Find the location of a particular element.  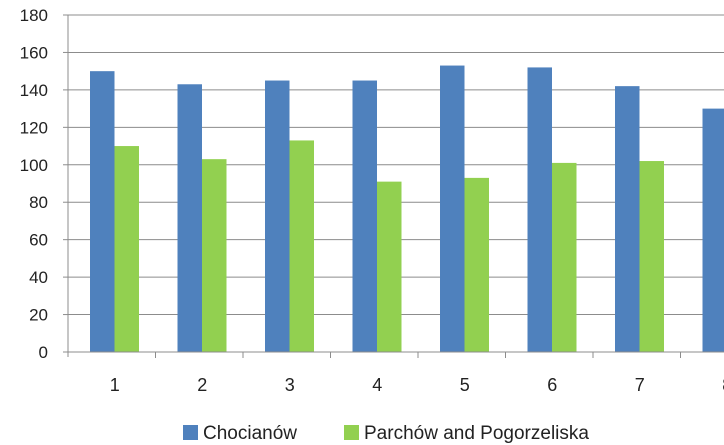

x-tick-labels: 1 2 3 4 5 6 7 8 is located at coordinates (417, 385).